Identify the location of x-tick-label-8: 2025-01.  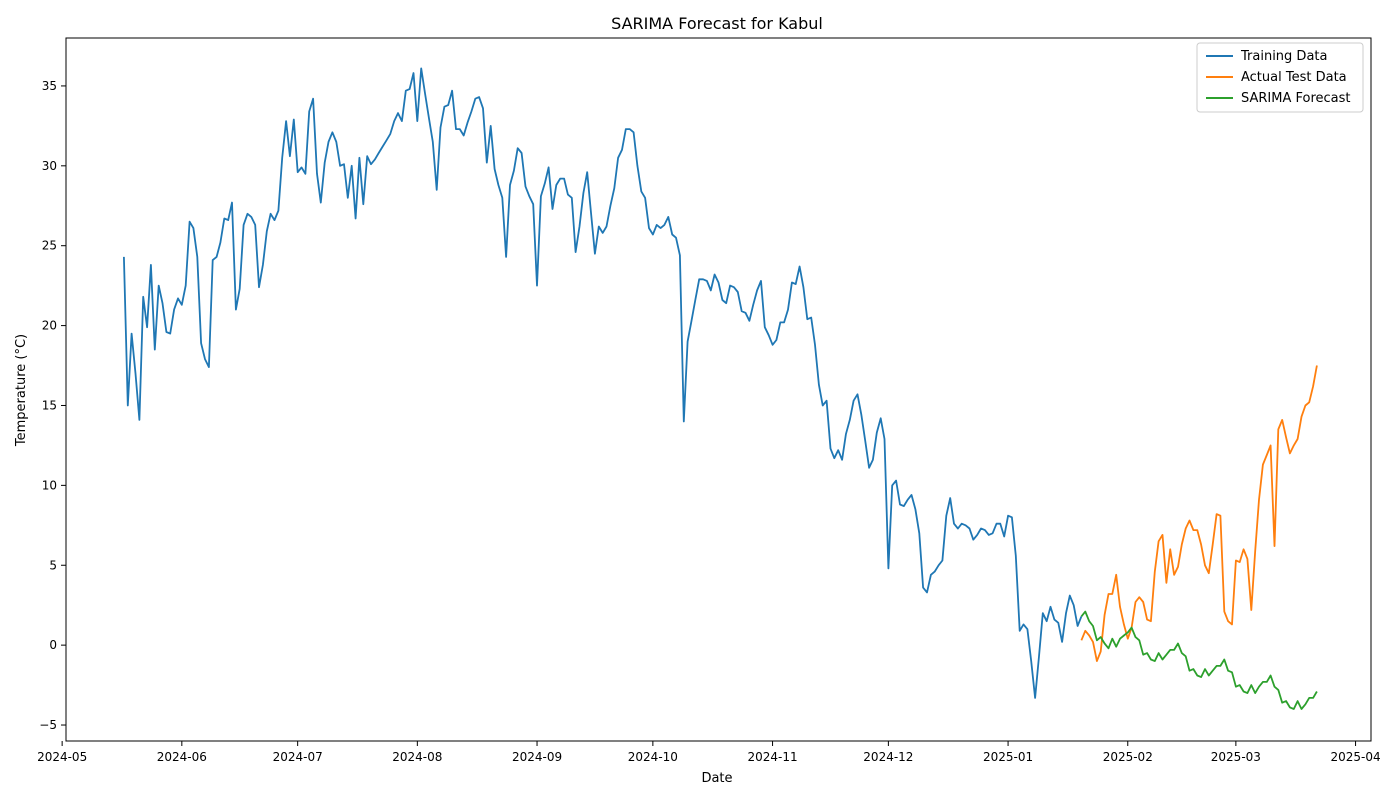
(1008, 757).